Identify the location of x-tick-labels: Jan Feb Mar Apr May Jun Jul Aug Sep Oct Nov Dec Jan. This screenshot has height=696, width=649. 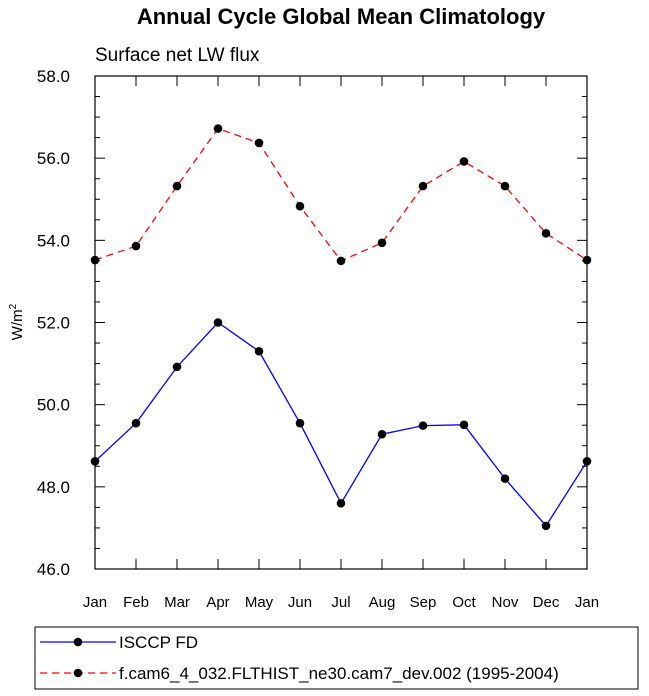
(341, 602).